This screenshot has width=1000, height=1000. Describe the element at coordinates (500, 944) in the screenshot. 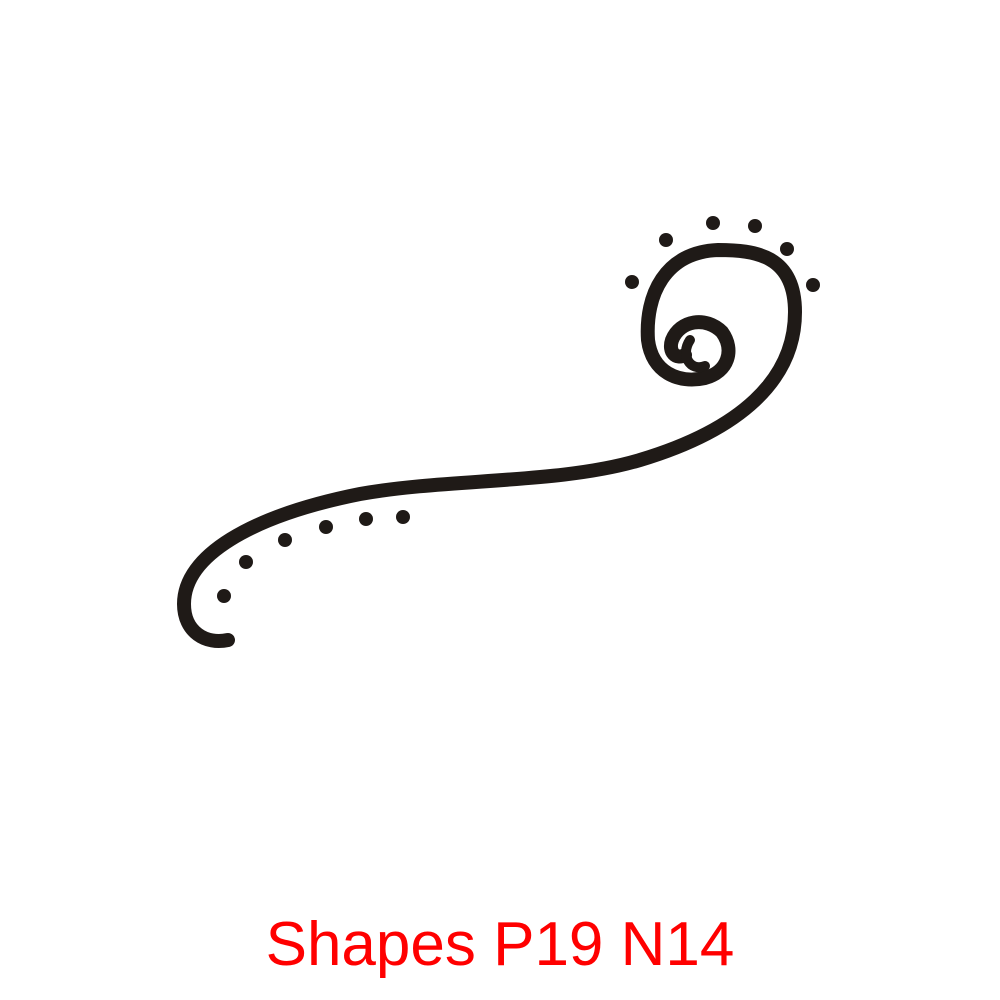

I see `shape-caption: Shapes P19 N14` at that location.